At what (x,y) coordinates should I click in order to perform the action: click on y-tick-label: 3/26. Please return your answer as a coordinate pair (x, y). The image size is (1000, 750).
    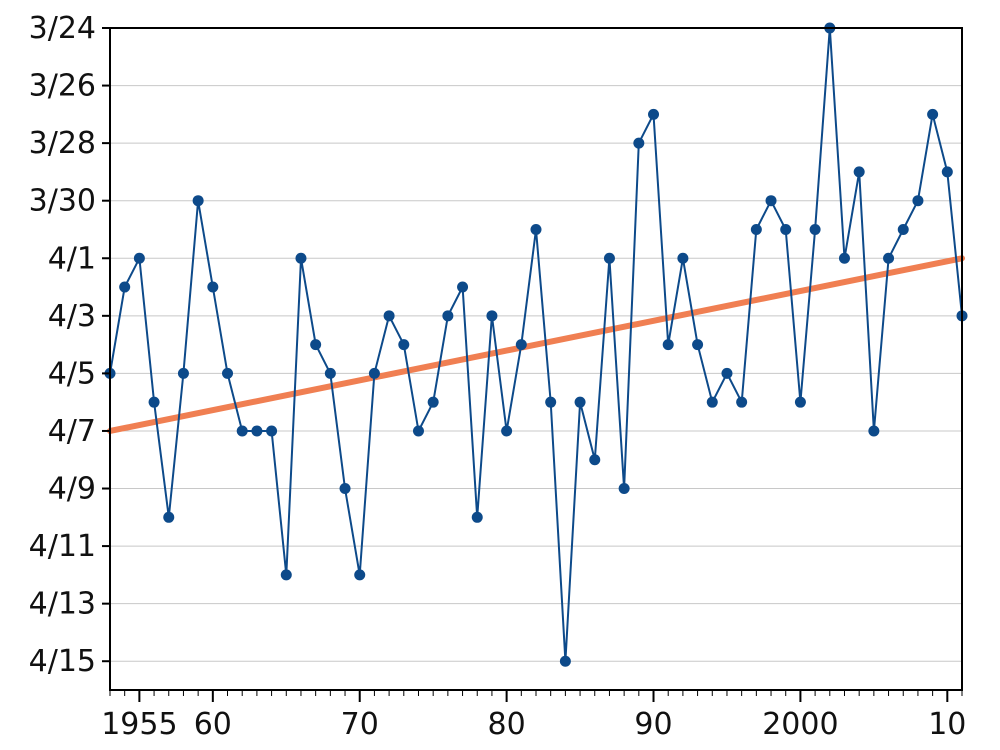
    Looking at the image, I should click on (62, 86).